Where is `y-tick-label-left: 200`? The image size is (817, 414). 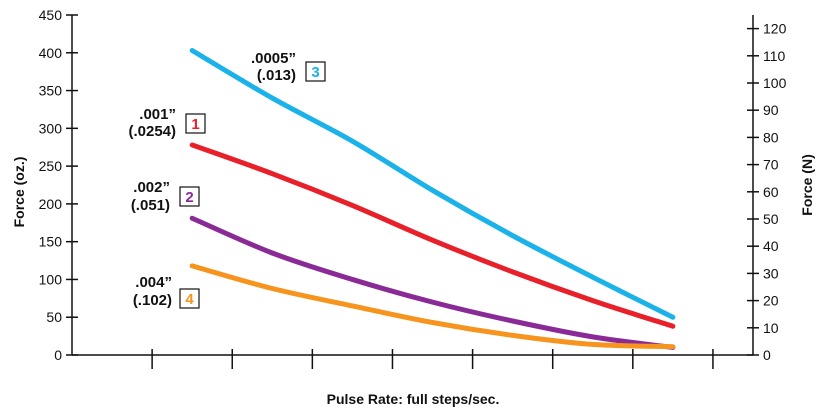 y-tick-label-left: 200 is located at coordinates (51, 204).